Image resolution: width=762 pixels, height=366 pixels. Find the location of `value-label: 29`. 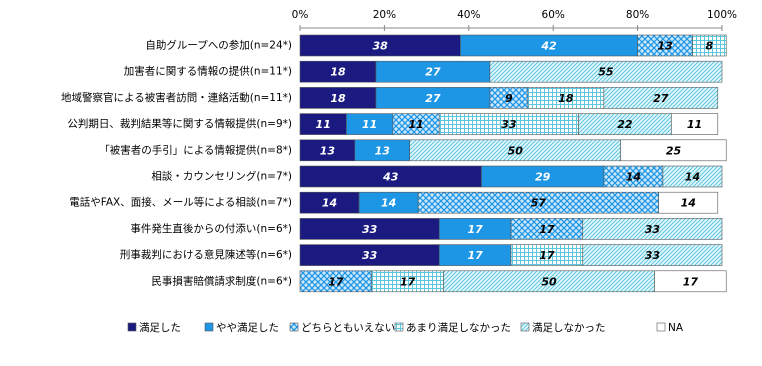

value-label: 29 is located at coordinates (543, 177).